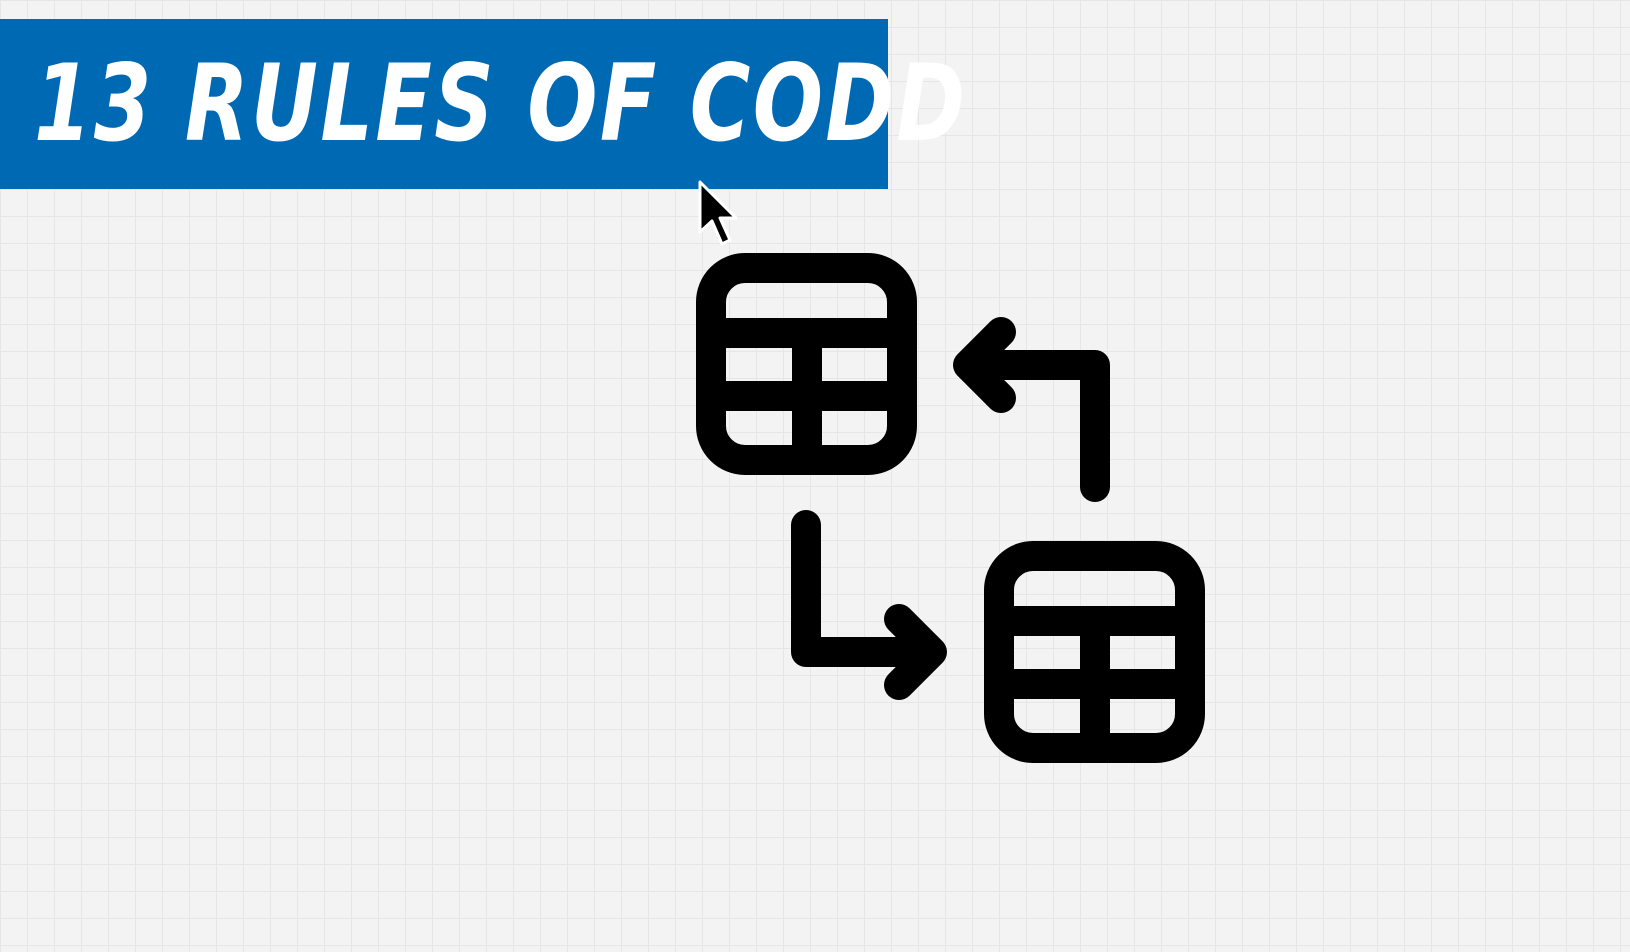  I want to click on arrow-down-right-icon, so click(869, 605).